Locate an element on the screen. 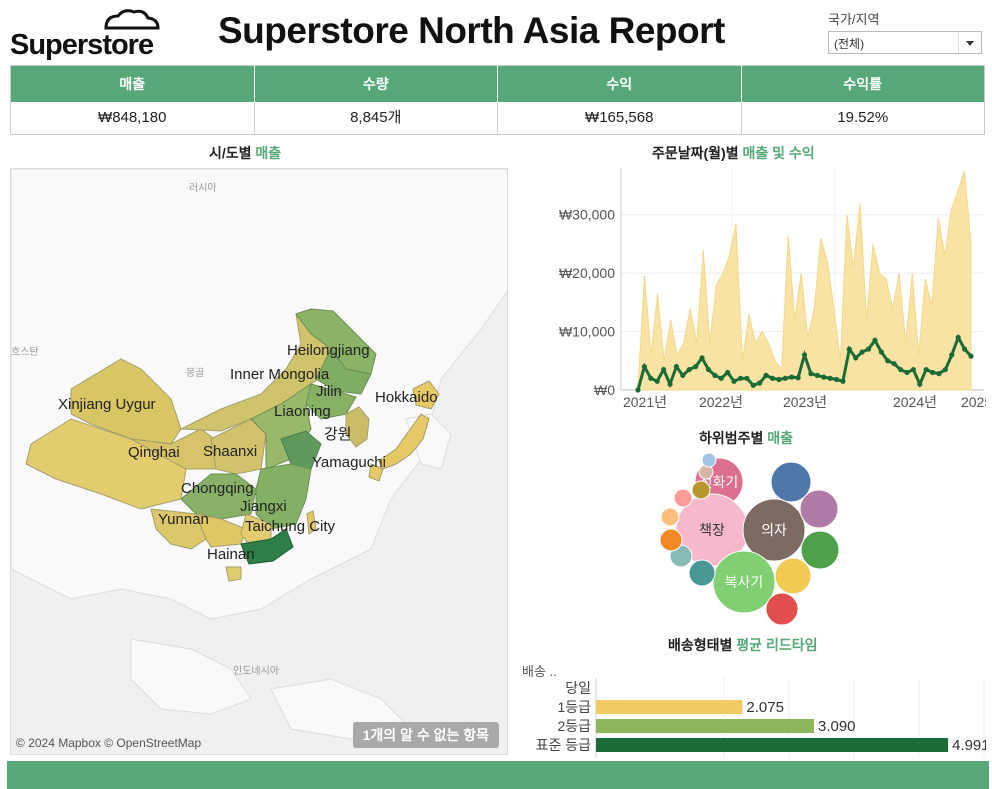  region-shandong is located at coordinates (301, 450).